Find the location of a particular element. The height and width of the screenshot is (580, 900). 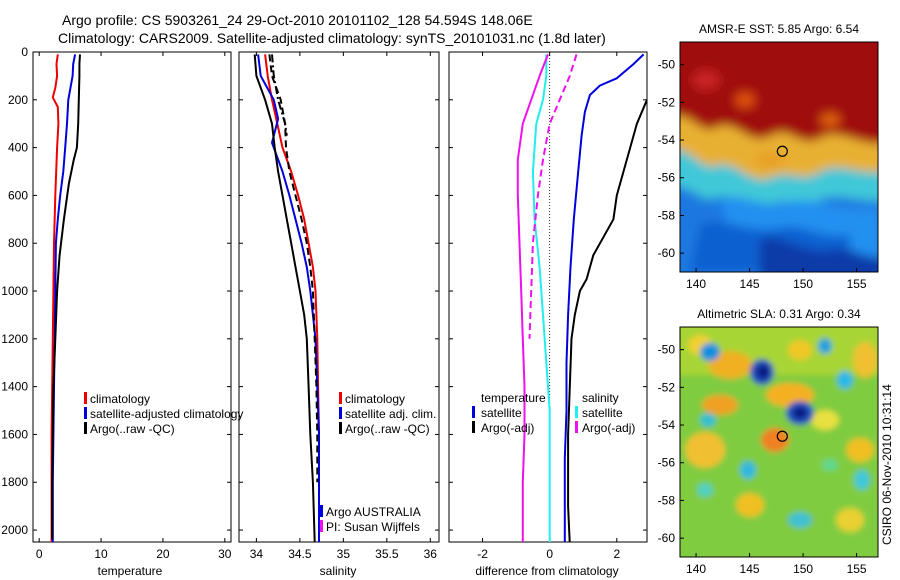

temperature-xtick-label: 10 is located at coordinates (101, 554).